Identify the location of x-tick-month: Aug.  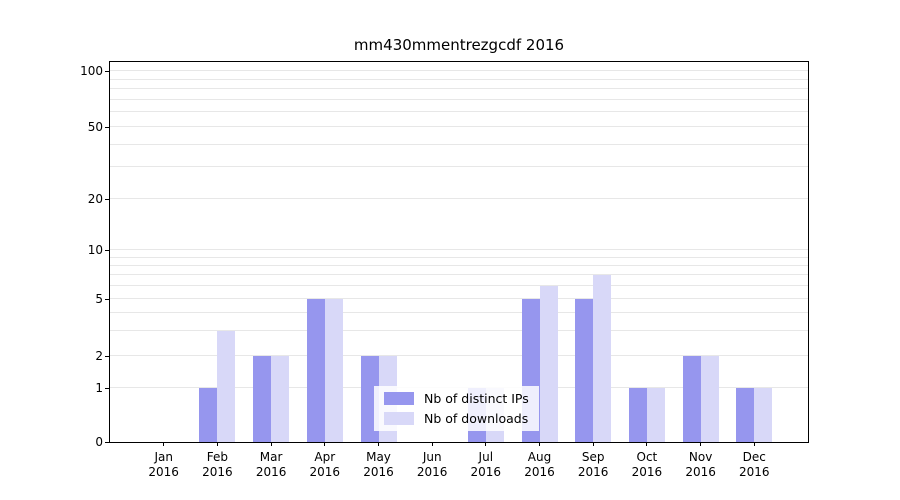
(539, 457).